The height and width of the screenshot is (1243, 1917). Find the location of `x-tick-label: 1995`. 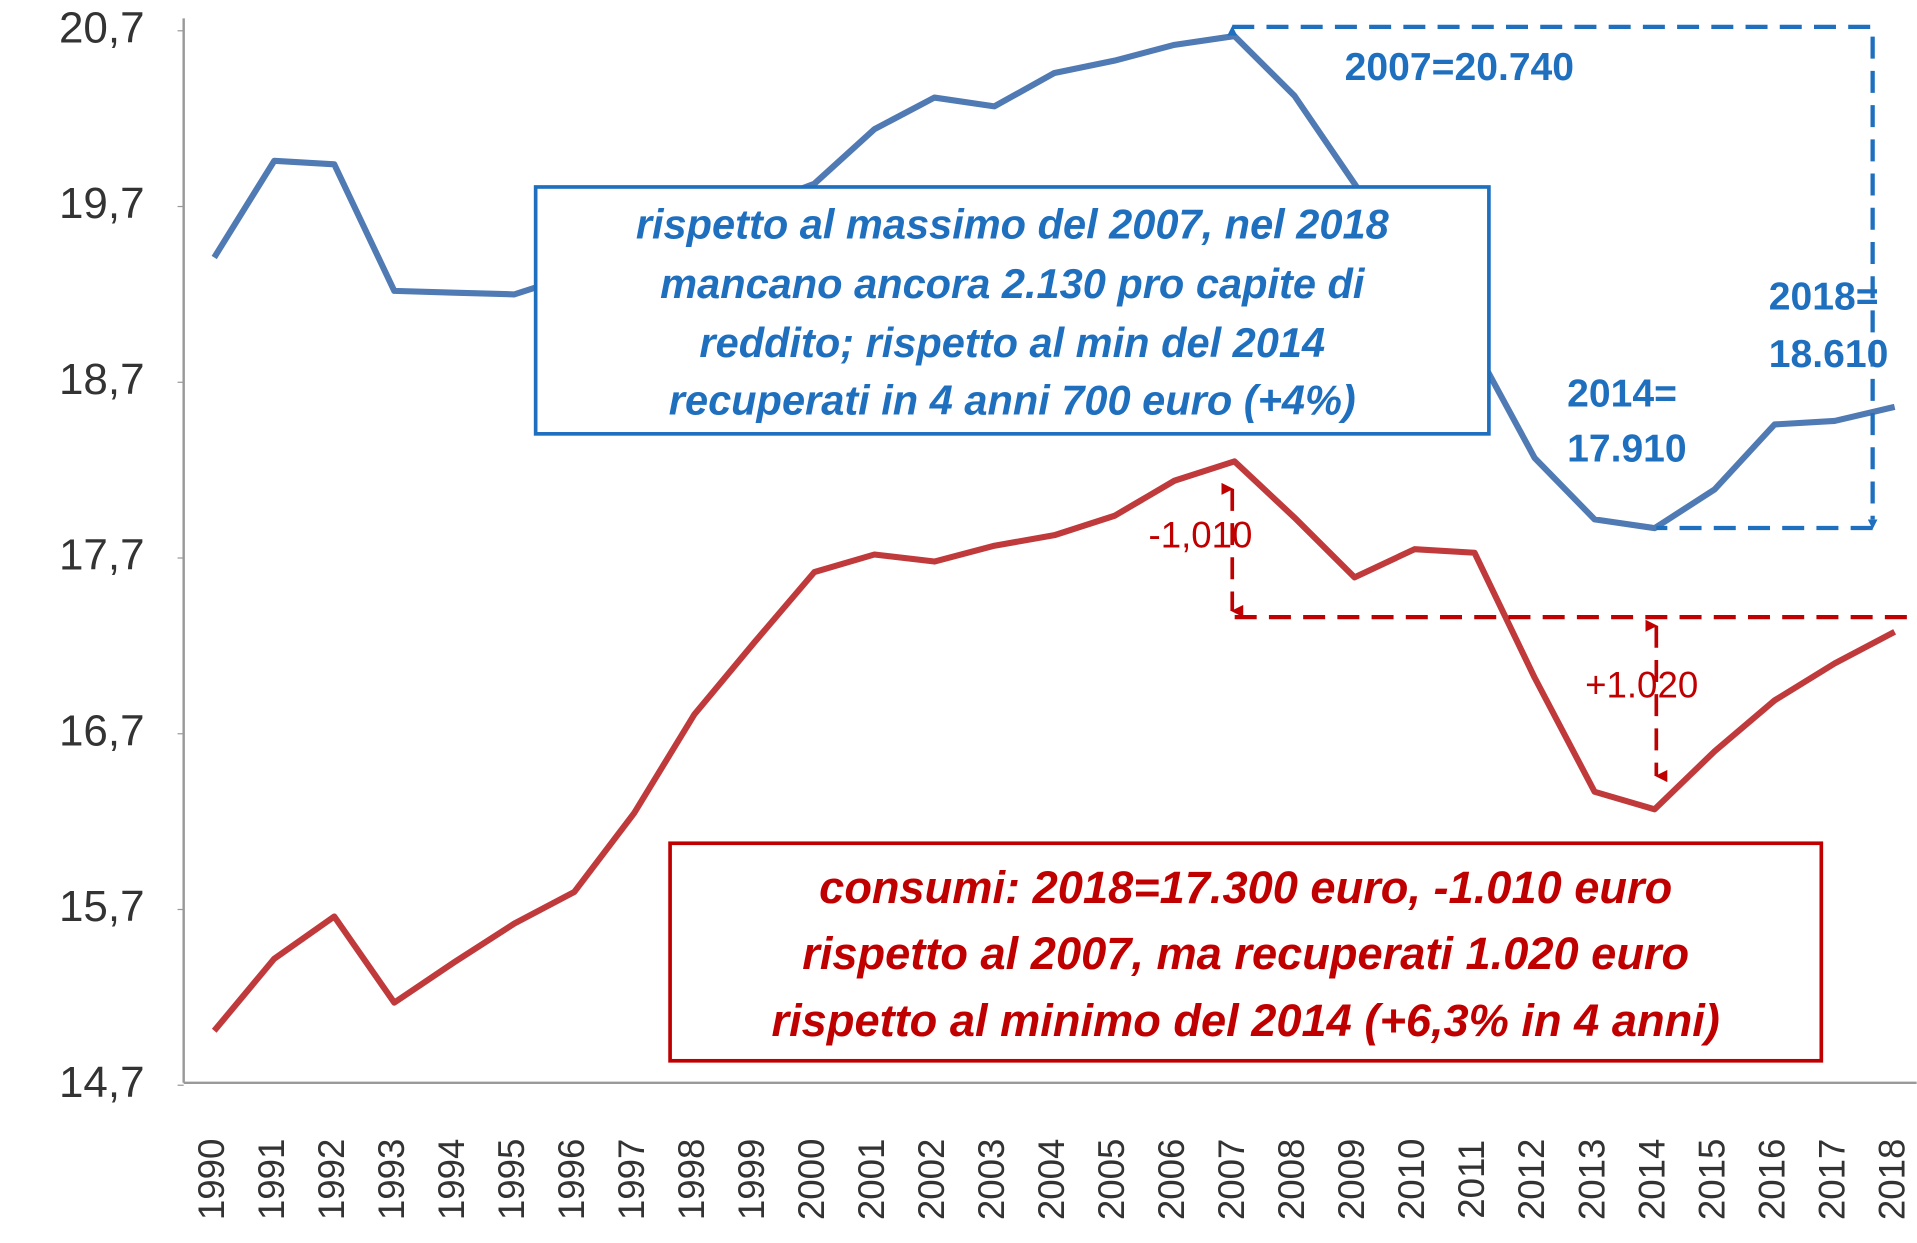

x-tick-label: 1995 is located at coordinates (511, 1180).